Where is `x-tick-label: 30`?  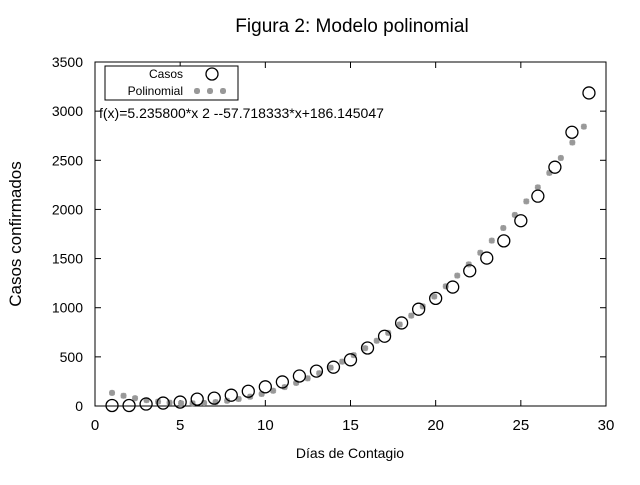
x-tick-label: 30 is located at coordinates (606, 425).